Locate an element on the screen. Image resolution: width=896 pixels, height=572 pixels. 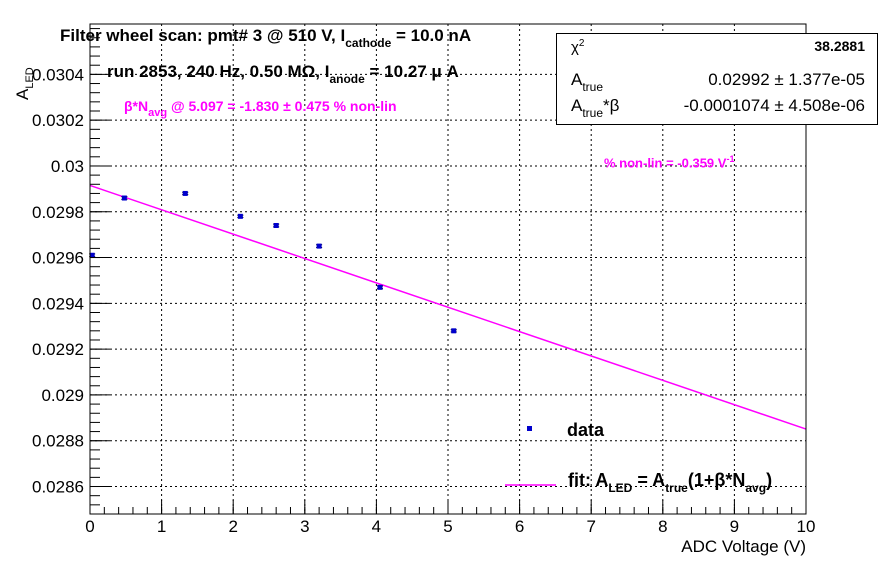
x-tick-label: 2 is located at coordinates (232, 526).